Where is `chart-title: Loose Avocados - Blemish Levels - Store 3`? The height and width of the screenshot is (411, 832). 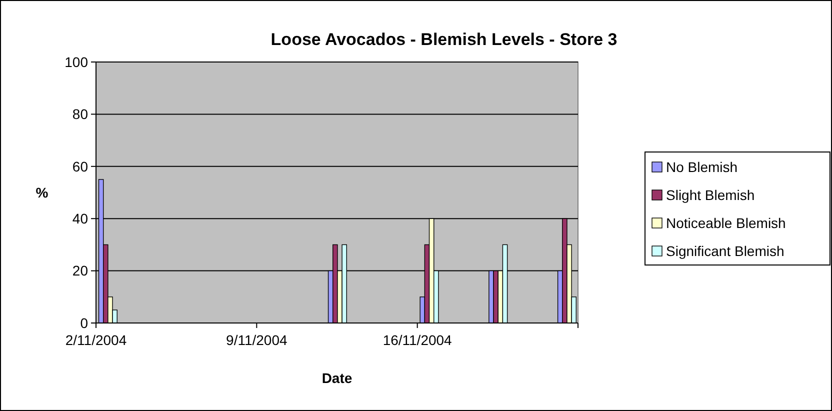
chart-title: Loose Avocados - Blemish Levels - Store 3 is located at coordinates (444, 39).